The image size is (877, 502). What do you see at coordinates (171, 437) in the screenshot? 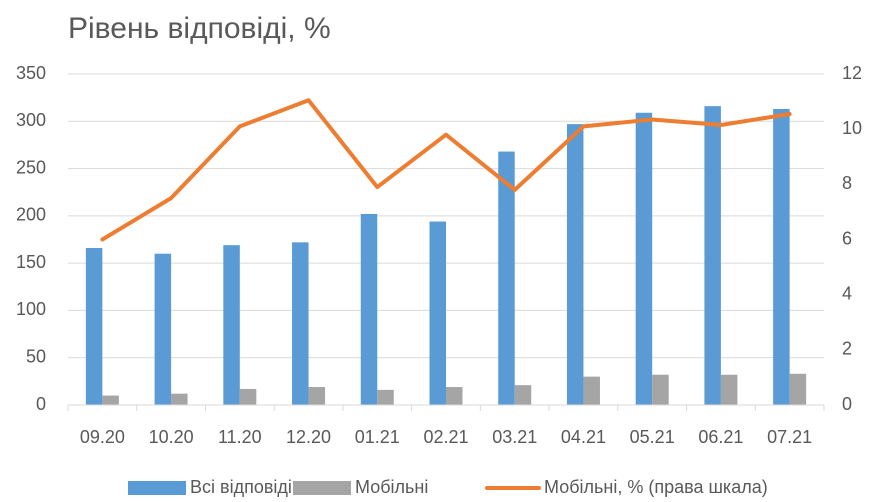
I see `x-tick-label: 10.20` at bounding box center [171, 437].